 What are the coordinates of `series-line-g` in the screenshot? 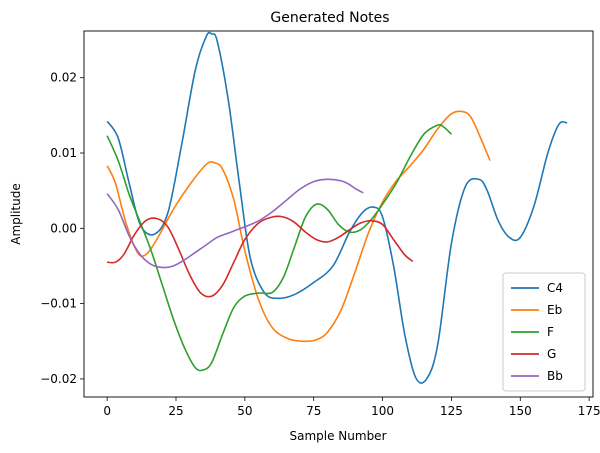 It's located at (260, 256).